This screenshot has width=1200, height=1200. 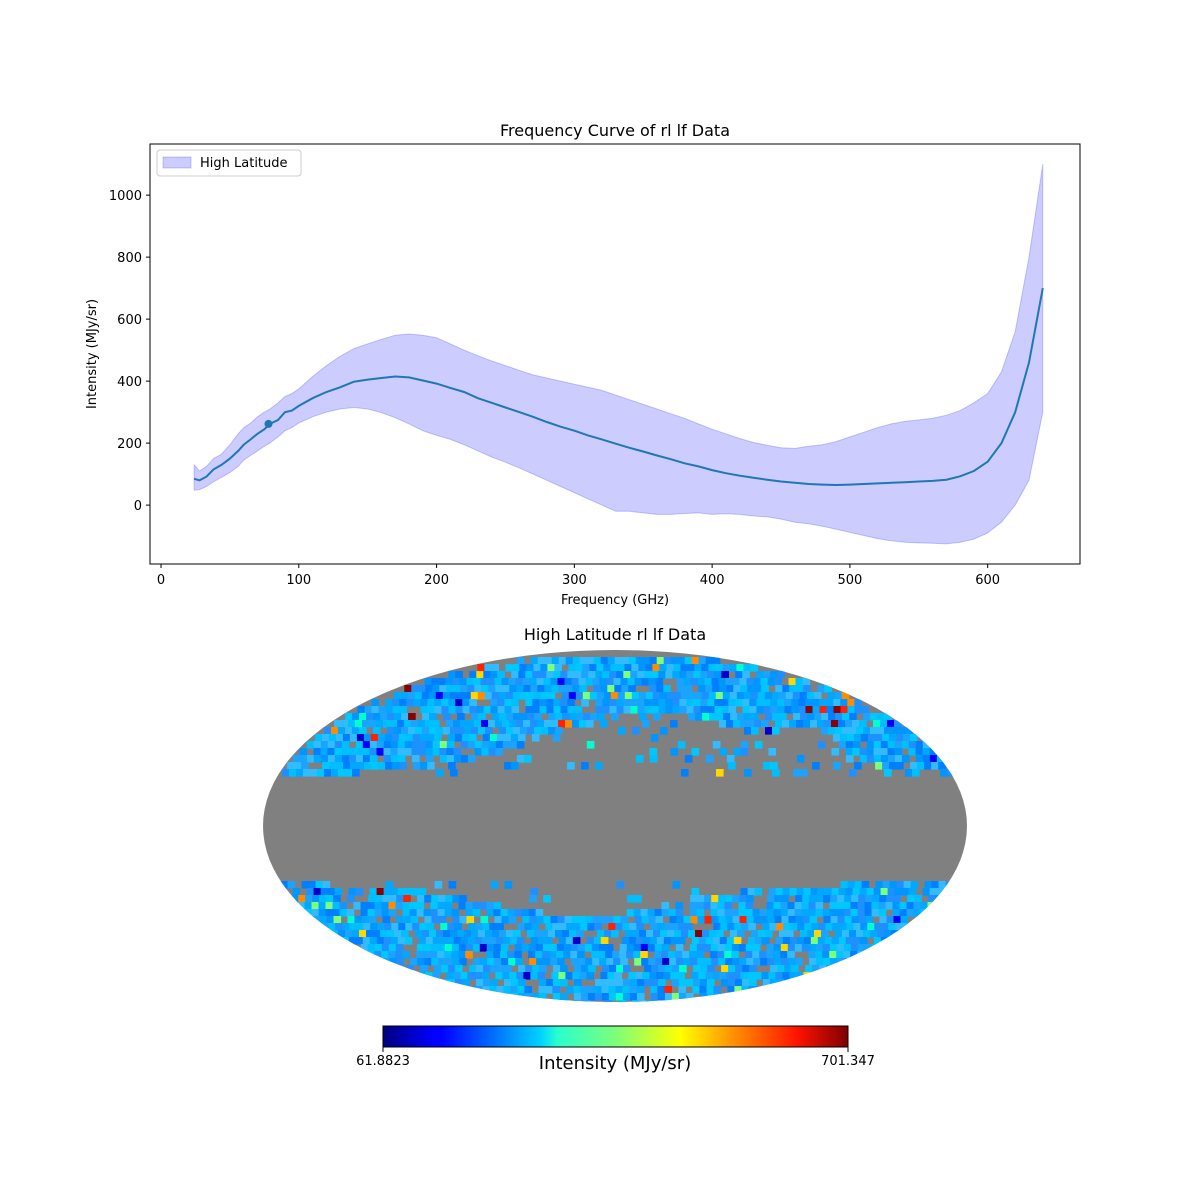 What do you see at coordinates (849, 580) in the screenshot?
I see `x-tick-label: 500` at bounding box center [849, 580].